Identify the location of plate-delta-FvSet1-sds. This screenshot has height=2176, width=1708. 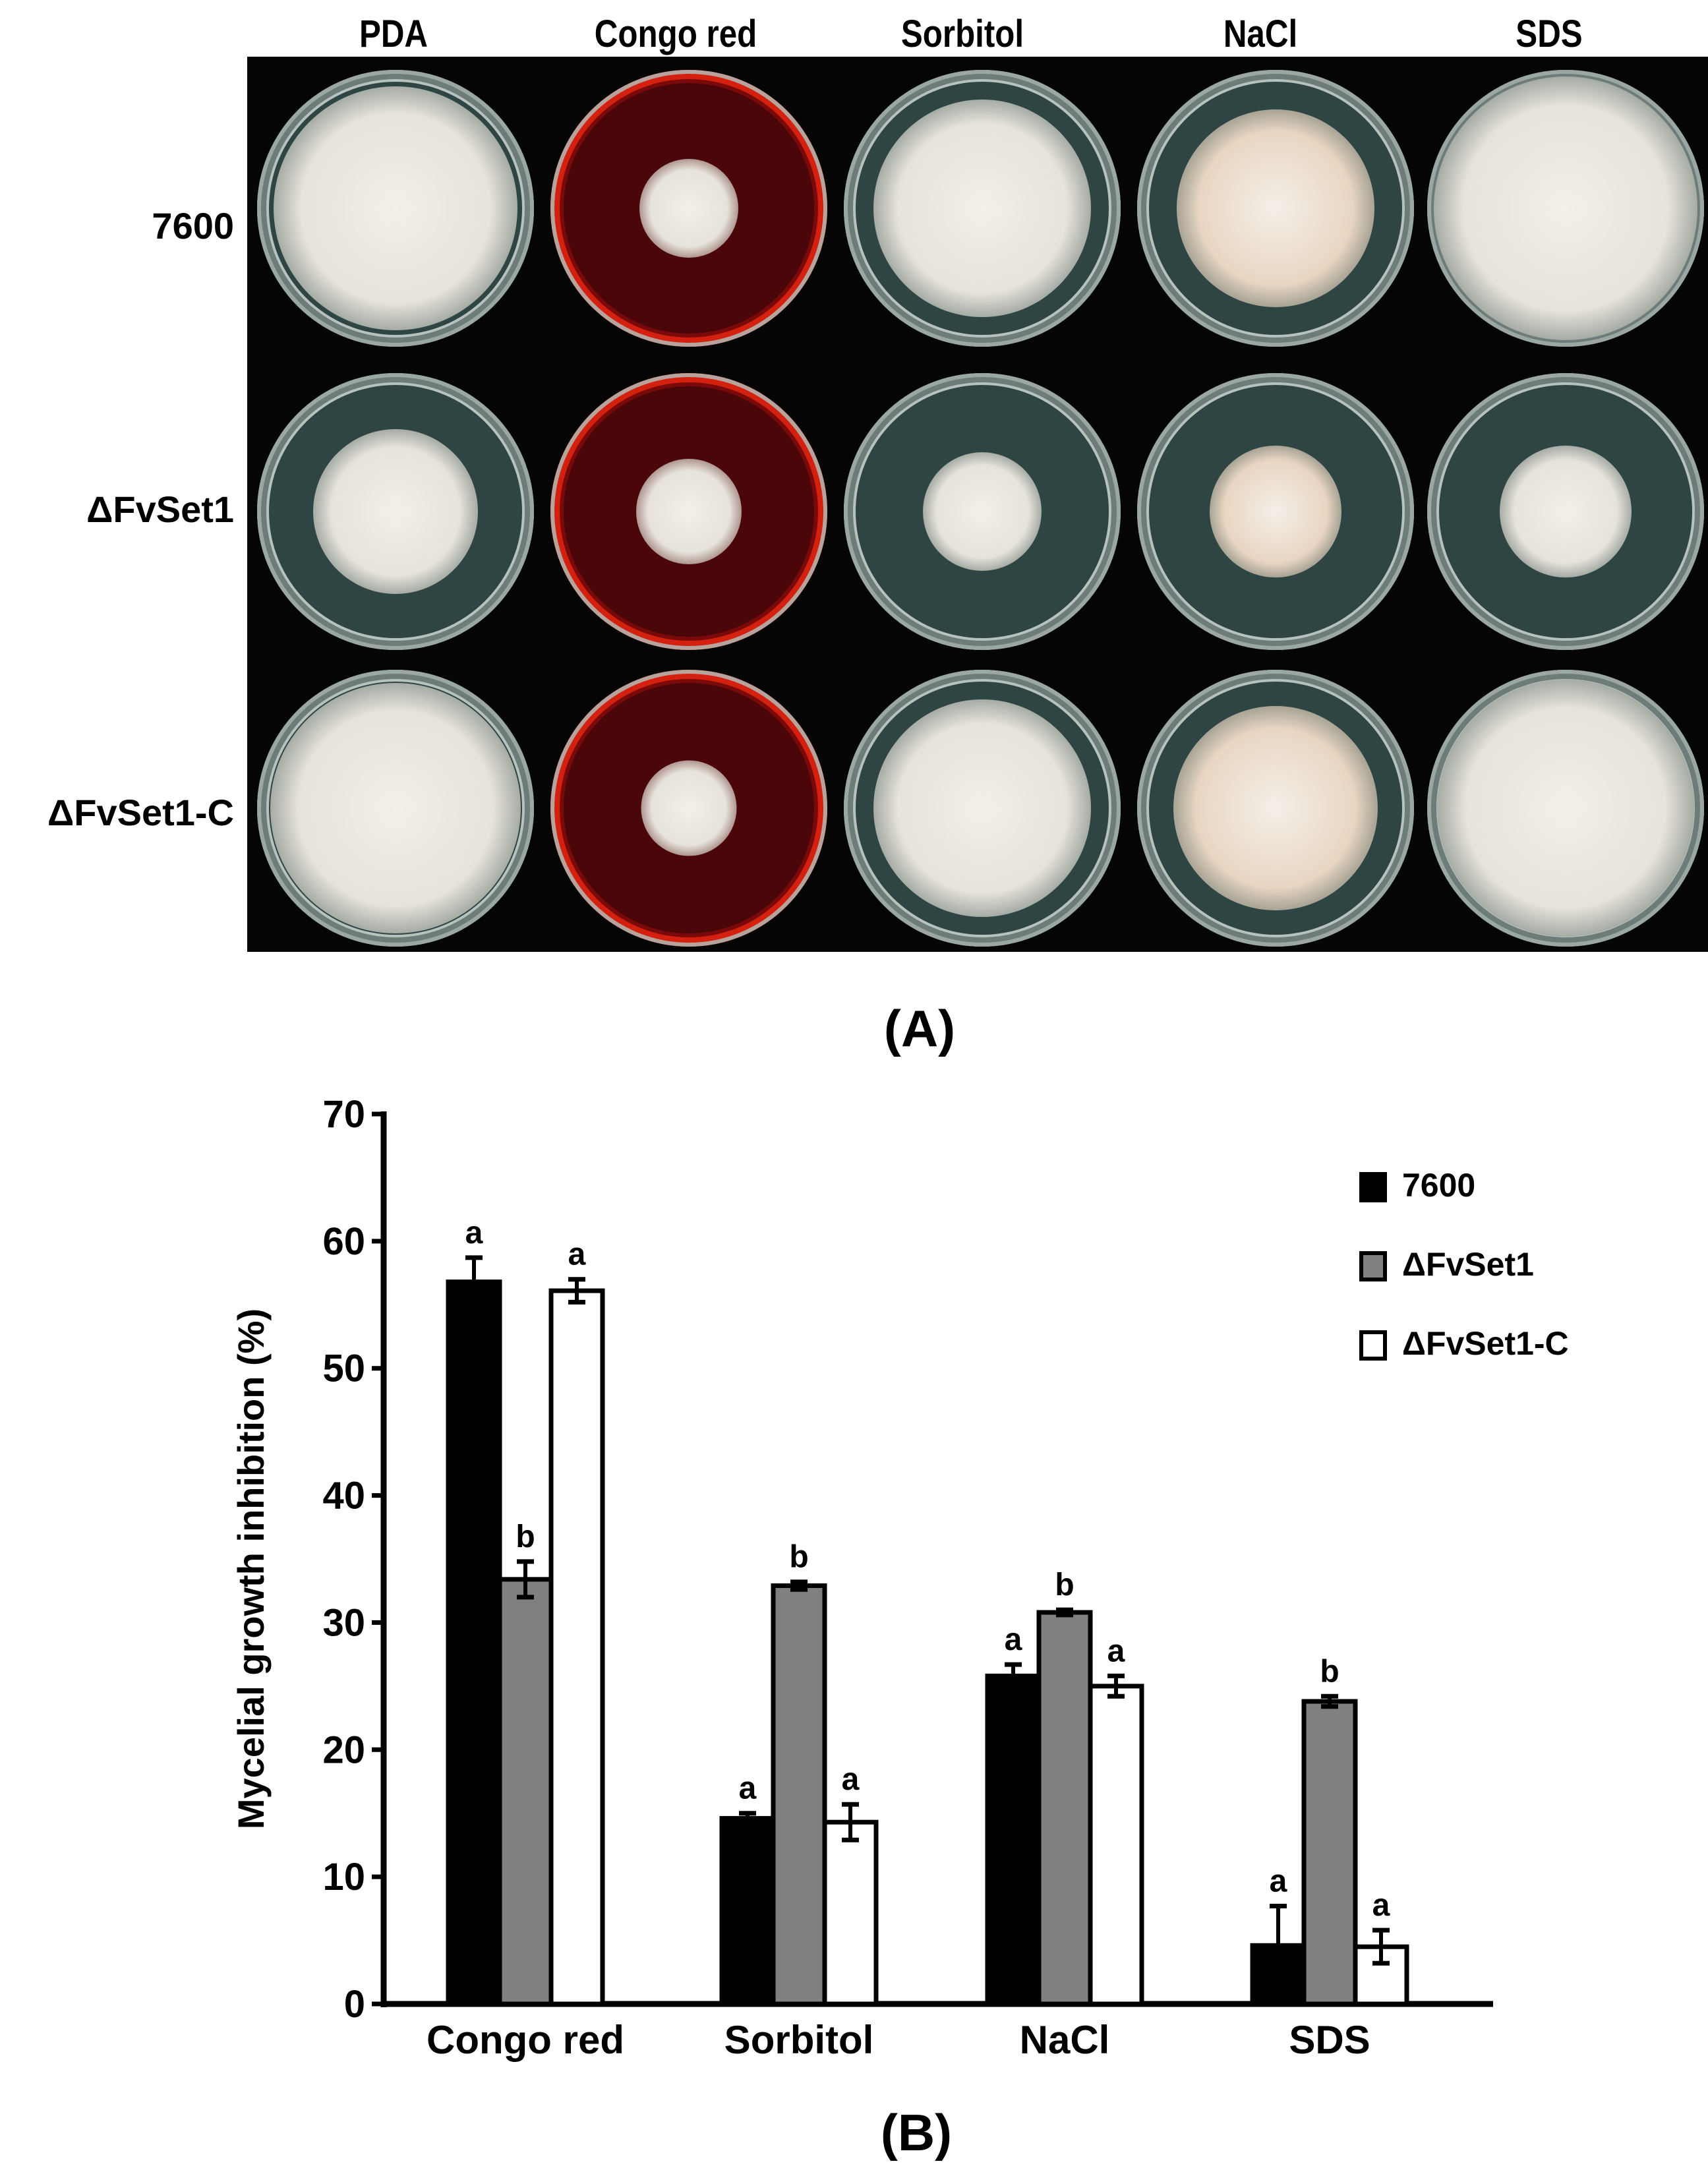
(1565, 512).